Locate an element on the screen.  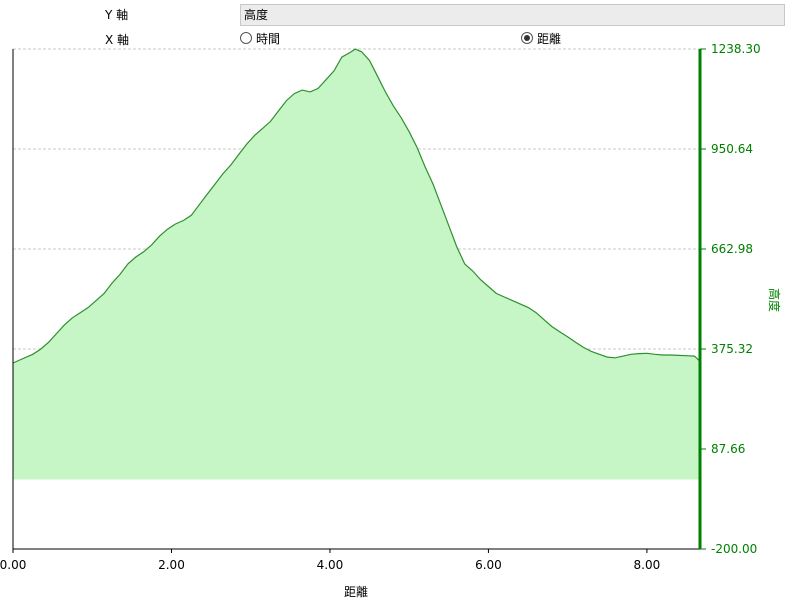
x-tick-label: 0.00 is located at coordinates (13, 565).